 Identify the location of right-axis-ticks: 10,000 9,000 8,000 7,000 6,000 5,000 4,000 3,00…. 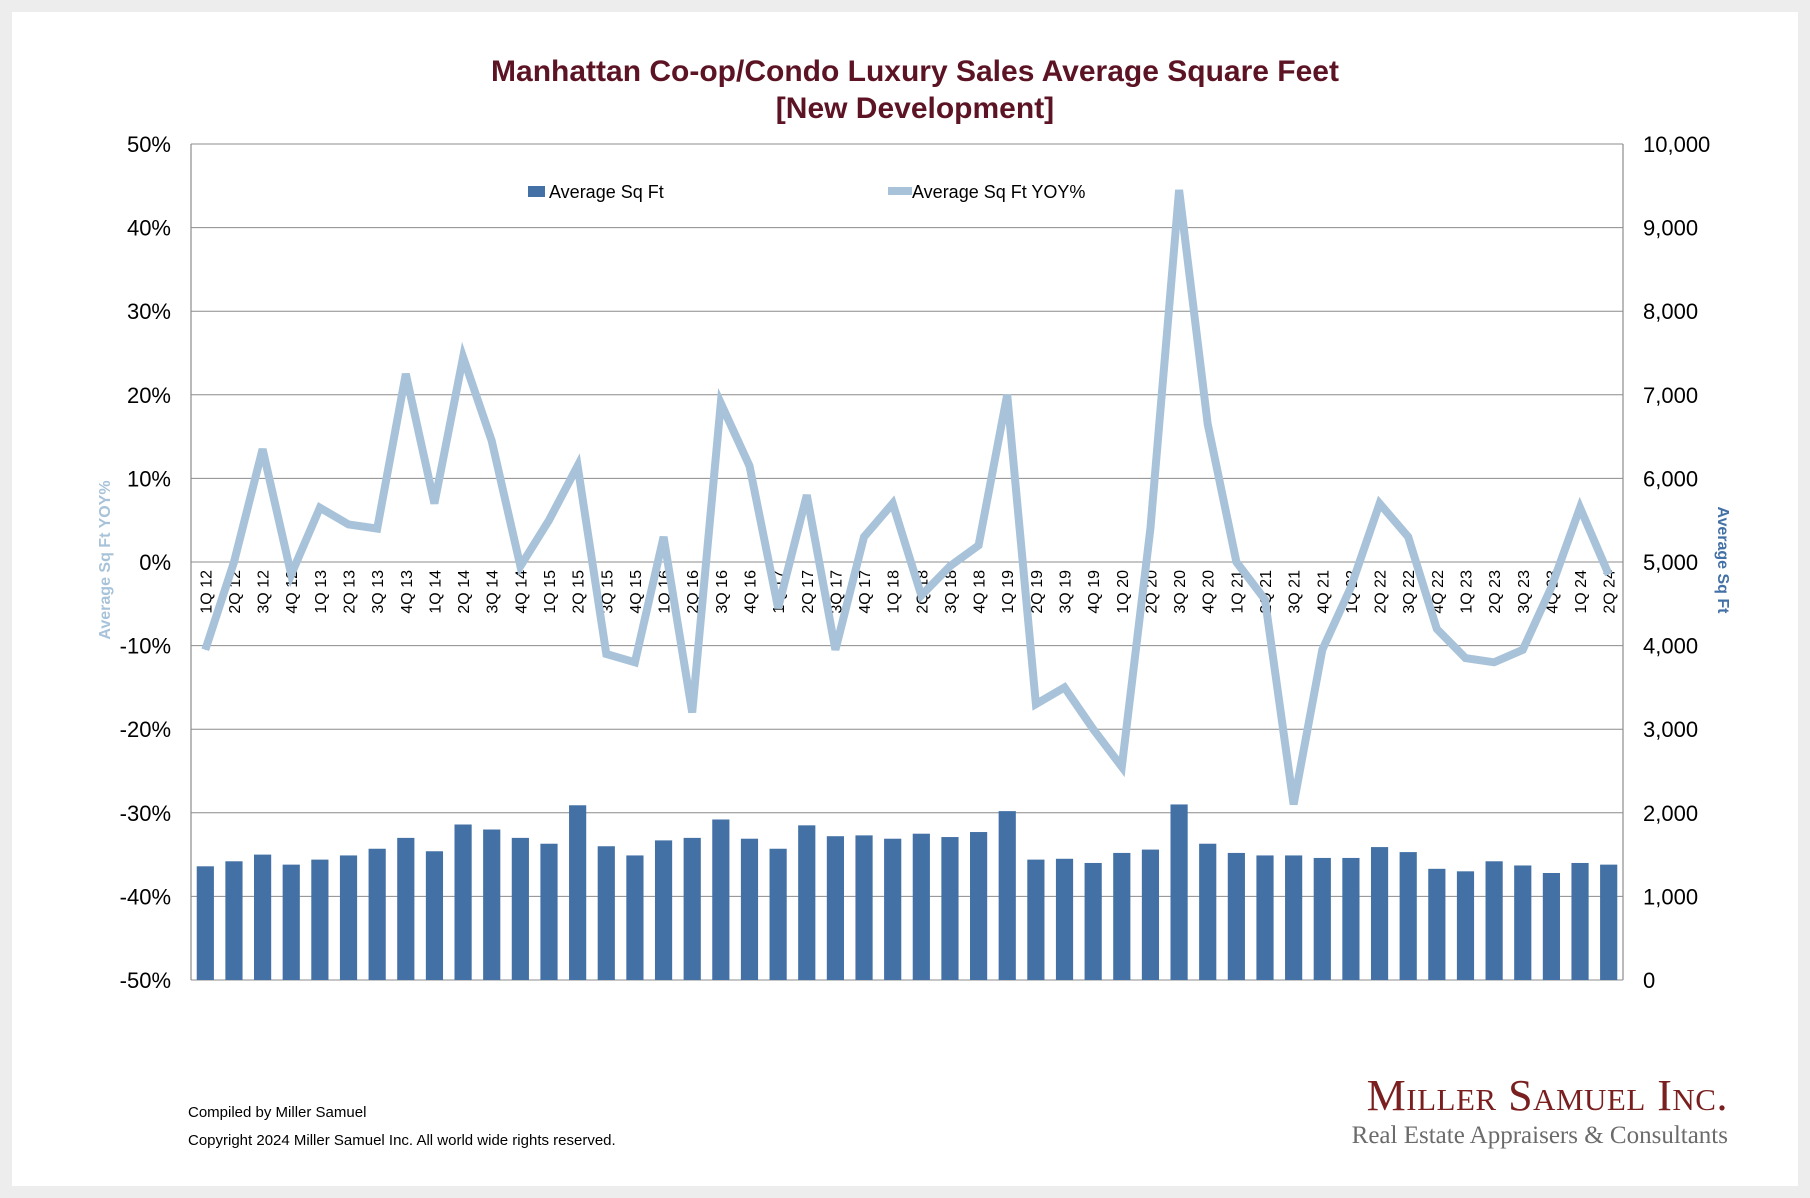
(1676, 562).